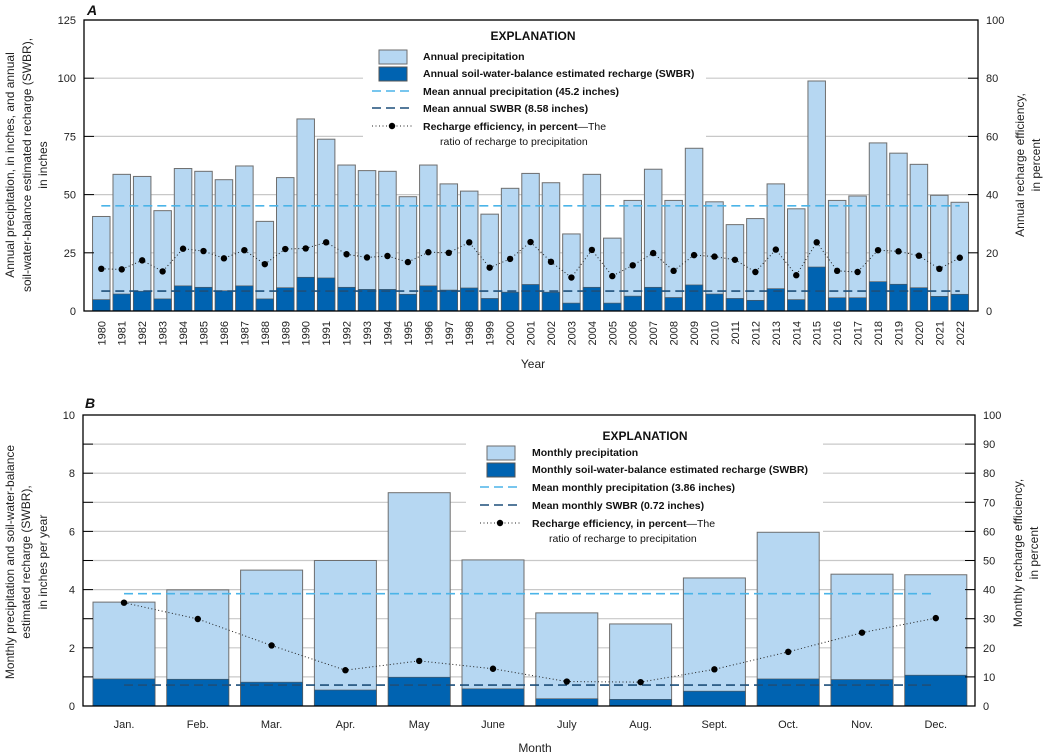  What do you see at coordinates (500, 523) in the screenshot?
I see `legend-efficiency-point` at bounding box center [500, 523].